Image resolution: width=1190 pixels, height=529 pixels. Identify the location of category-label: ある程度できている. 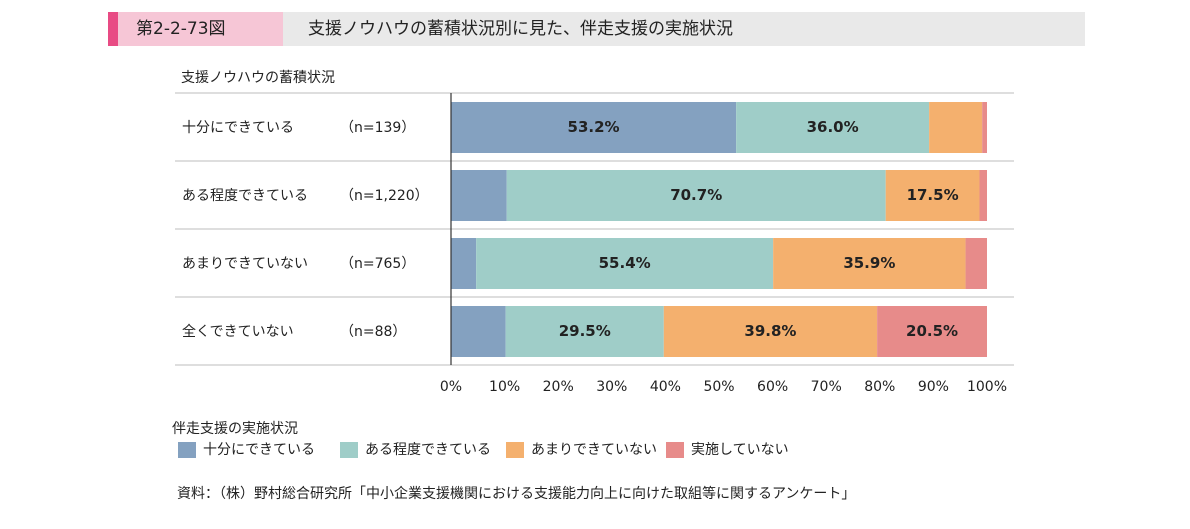
(245, 196).